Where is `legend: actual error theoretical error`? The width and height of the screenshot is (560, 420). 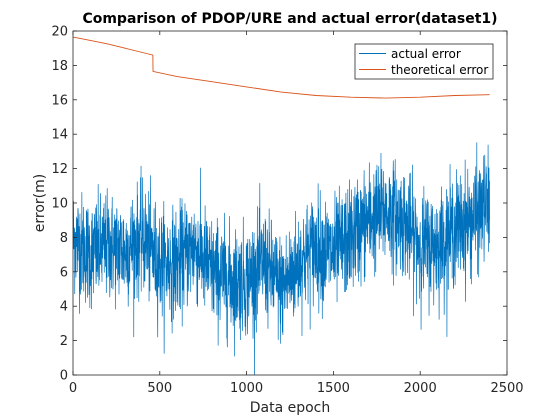 legend: actual error theoretical error is located at coordinates (424, 61).